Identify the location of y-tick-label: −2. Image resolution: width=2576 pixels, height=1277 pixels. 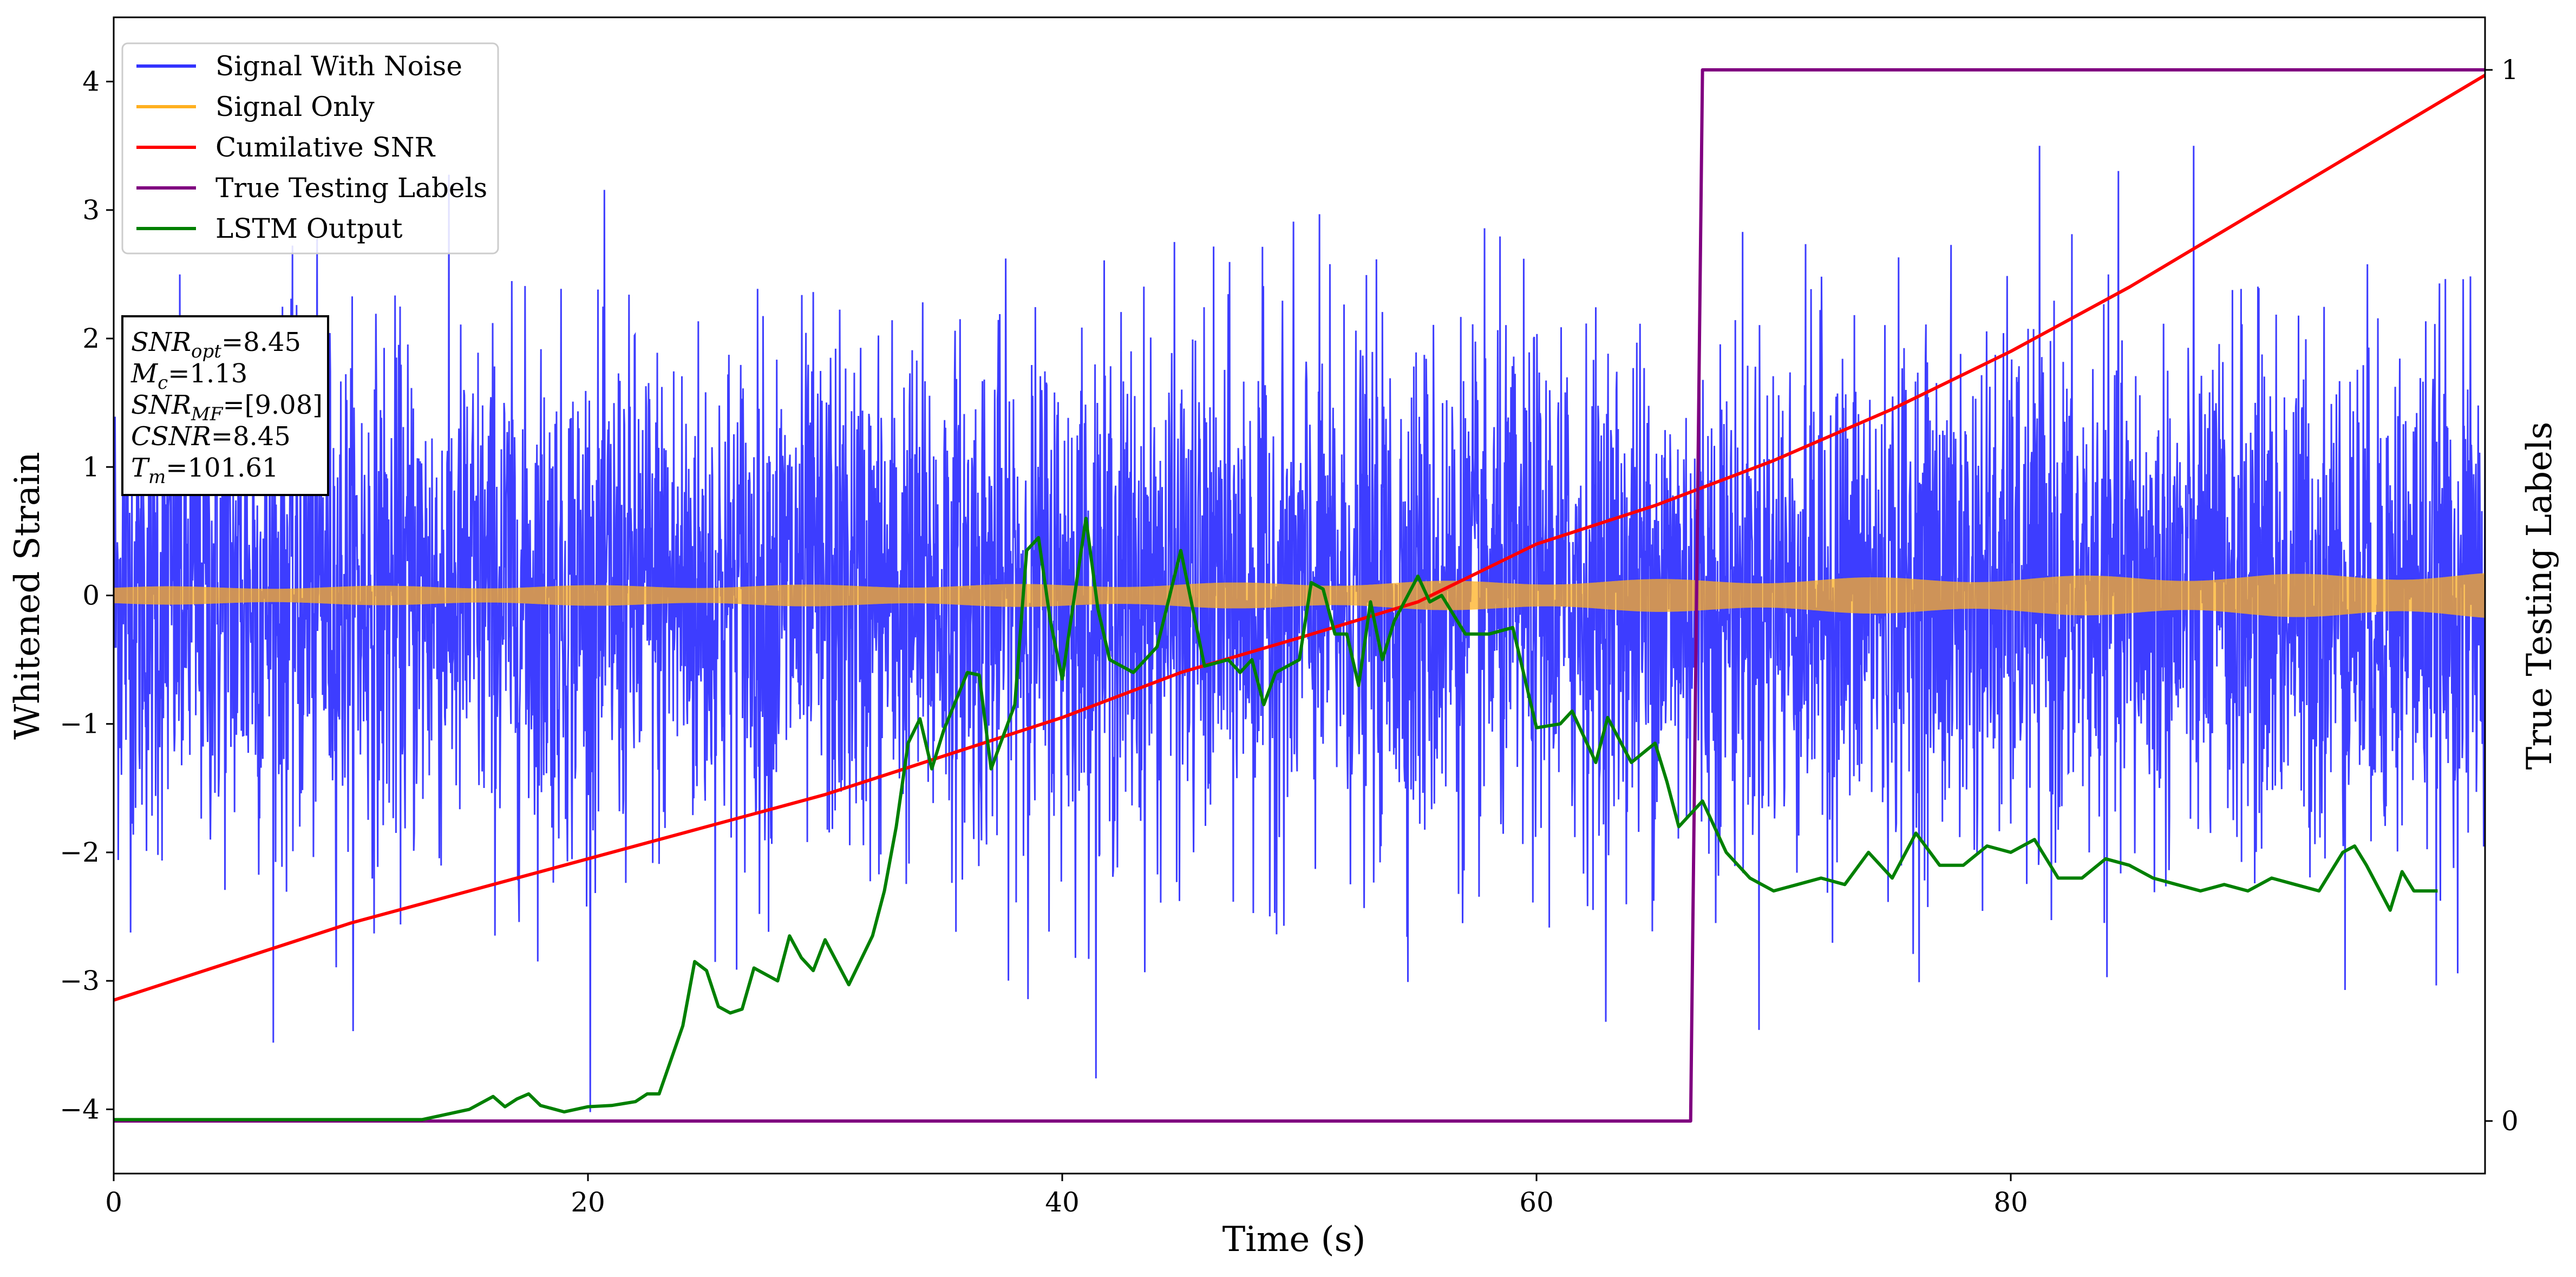
(80, 852).